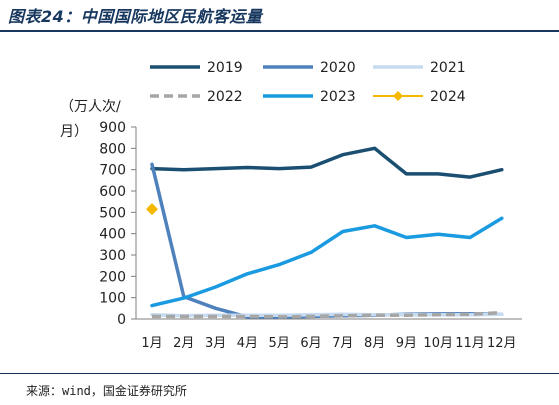 This screenshot has height=405, width=559. What do you see at coordinates (112, 171) in the screenshot?
I see `y-tick-label: 700` at bounding box center [112, 171].